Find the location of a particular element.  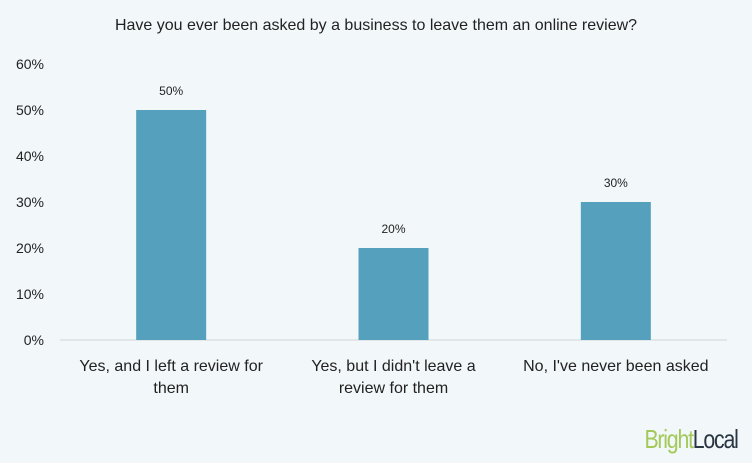

data-label: 20% is located at coordinates (393, 229).